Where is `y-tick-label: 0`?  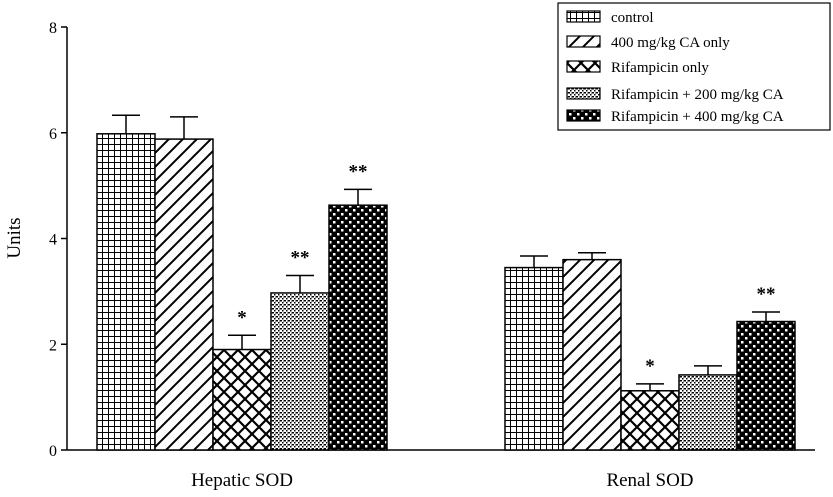
y-tick-label: 0 is located at coordinates (53, 451).